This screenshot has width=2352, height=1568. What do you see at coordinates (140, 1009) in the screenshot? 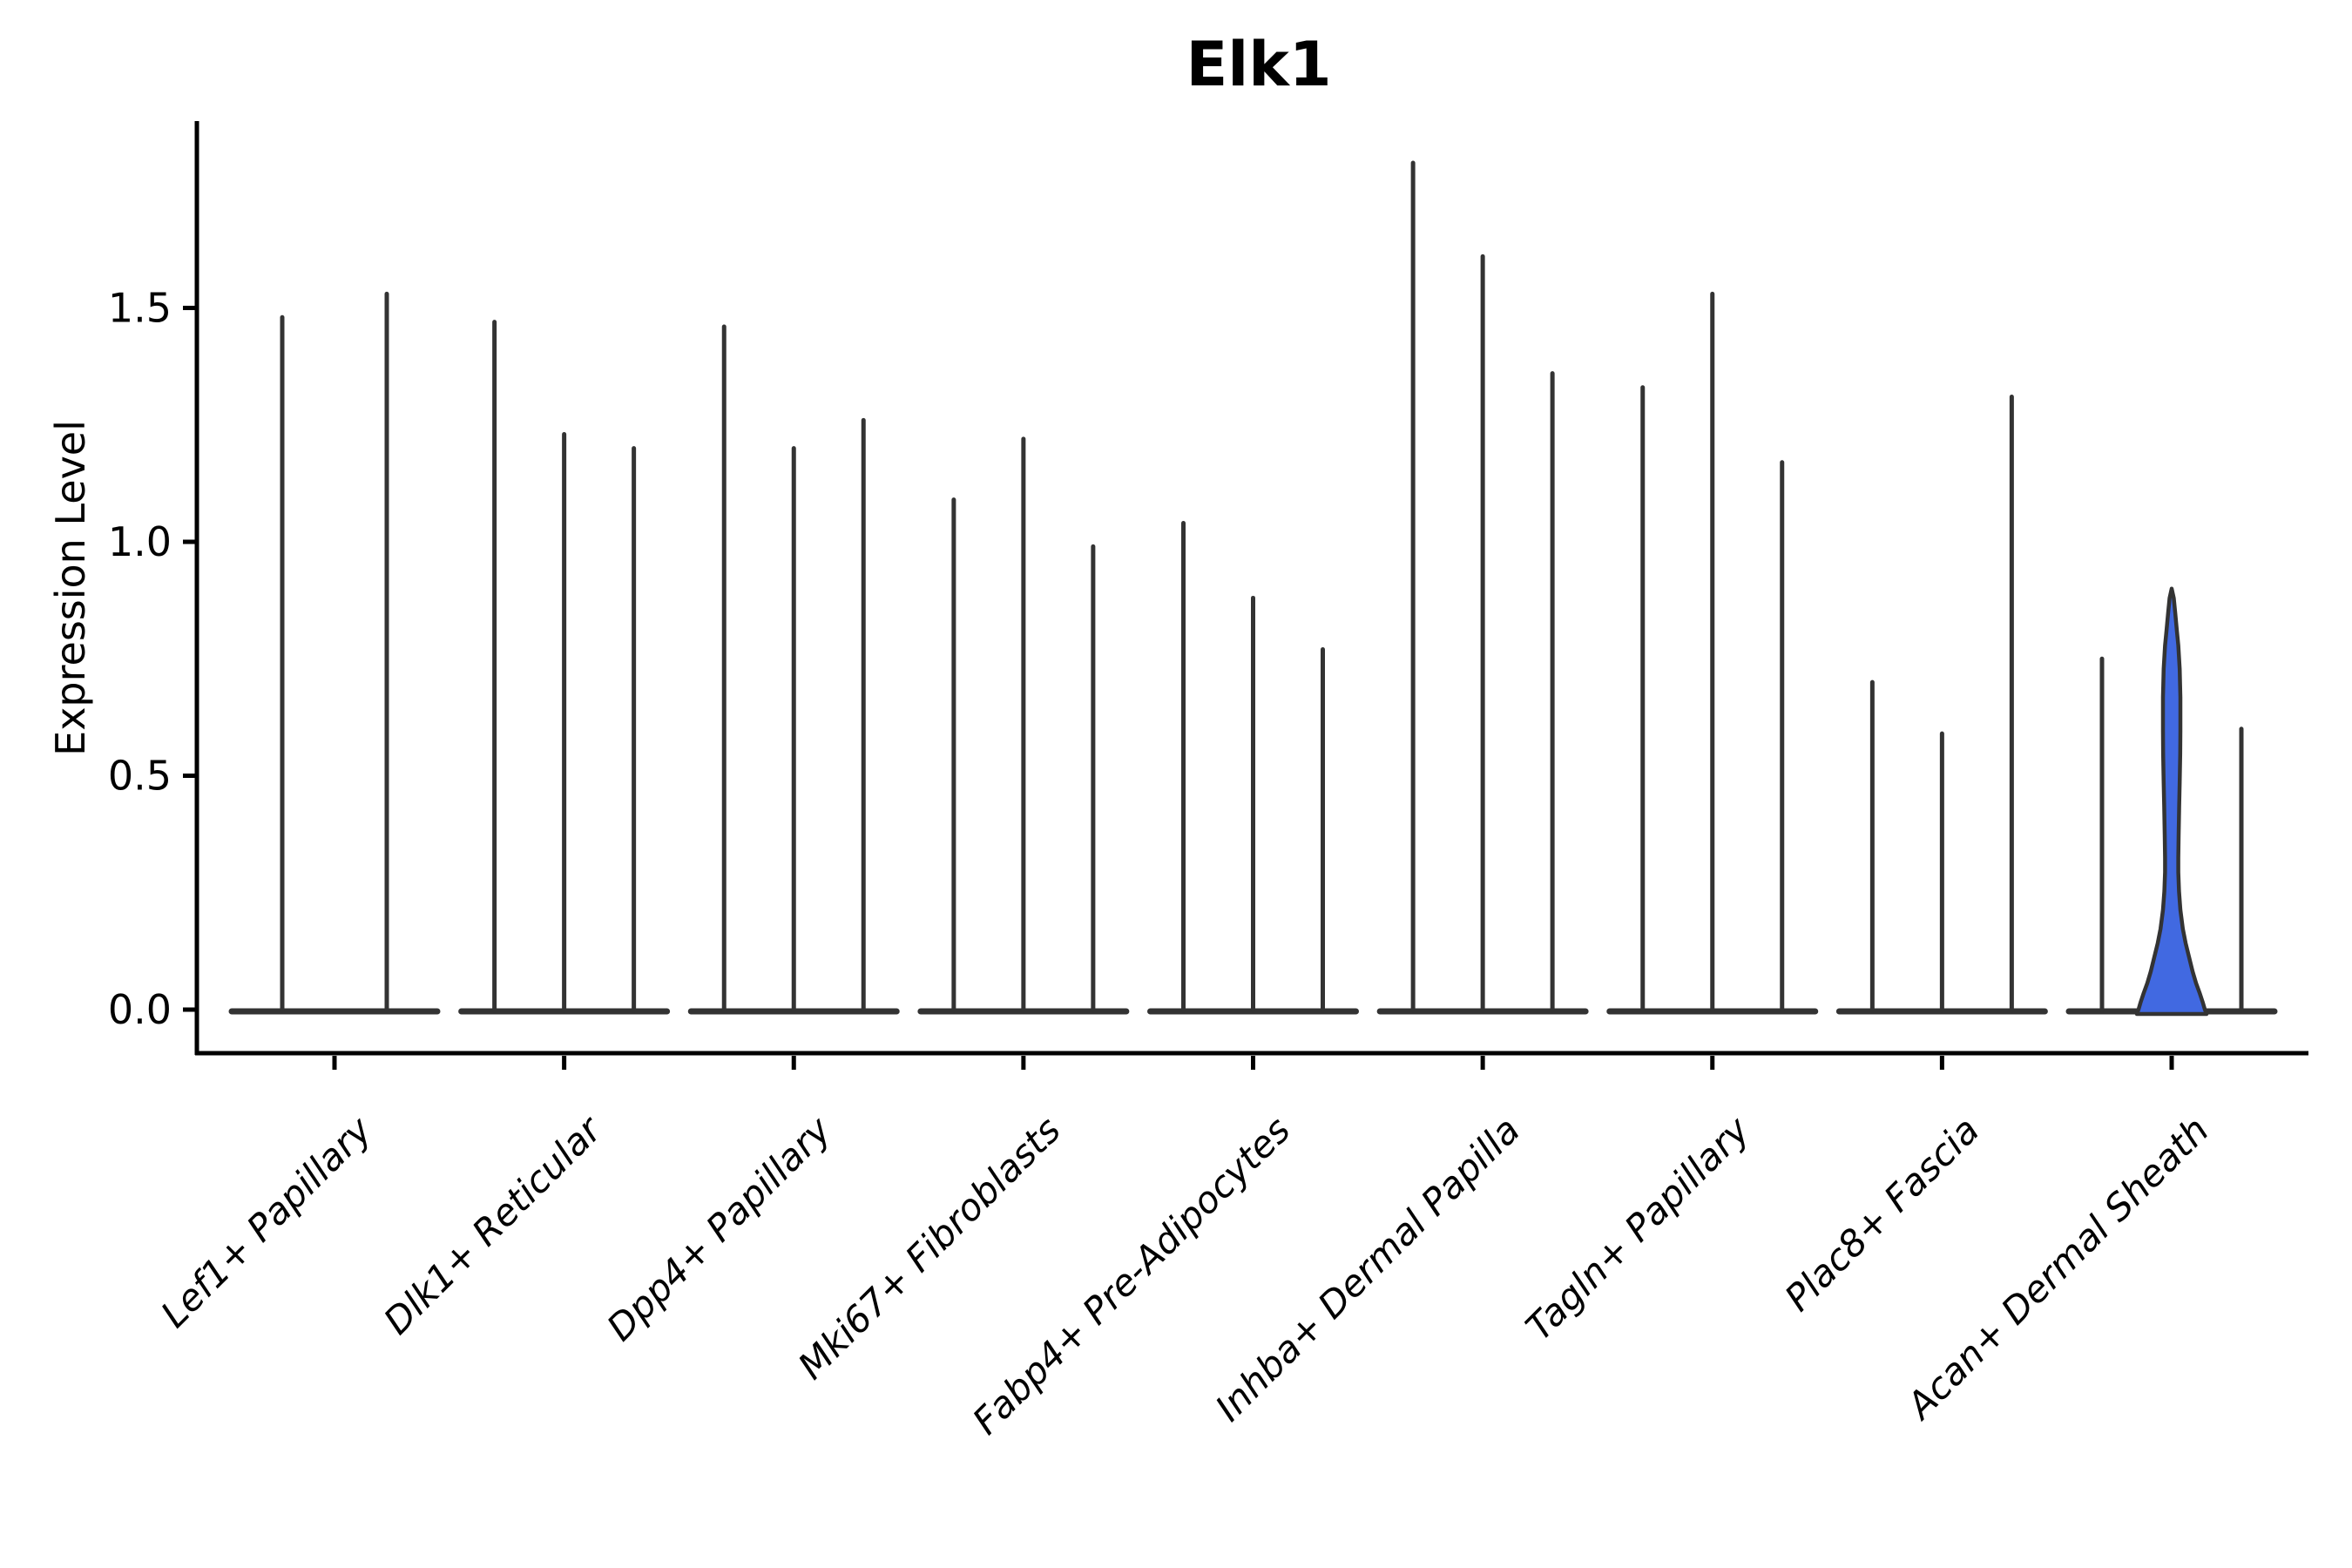
I see `y-tick-label: 0.0` at bounding box center [140, 1009].